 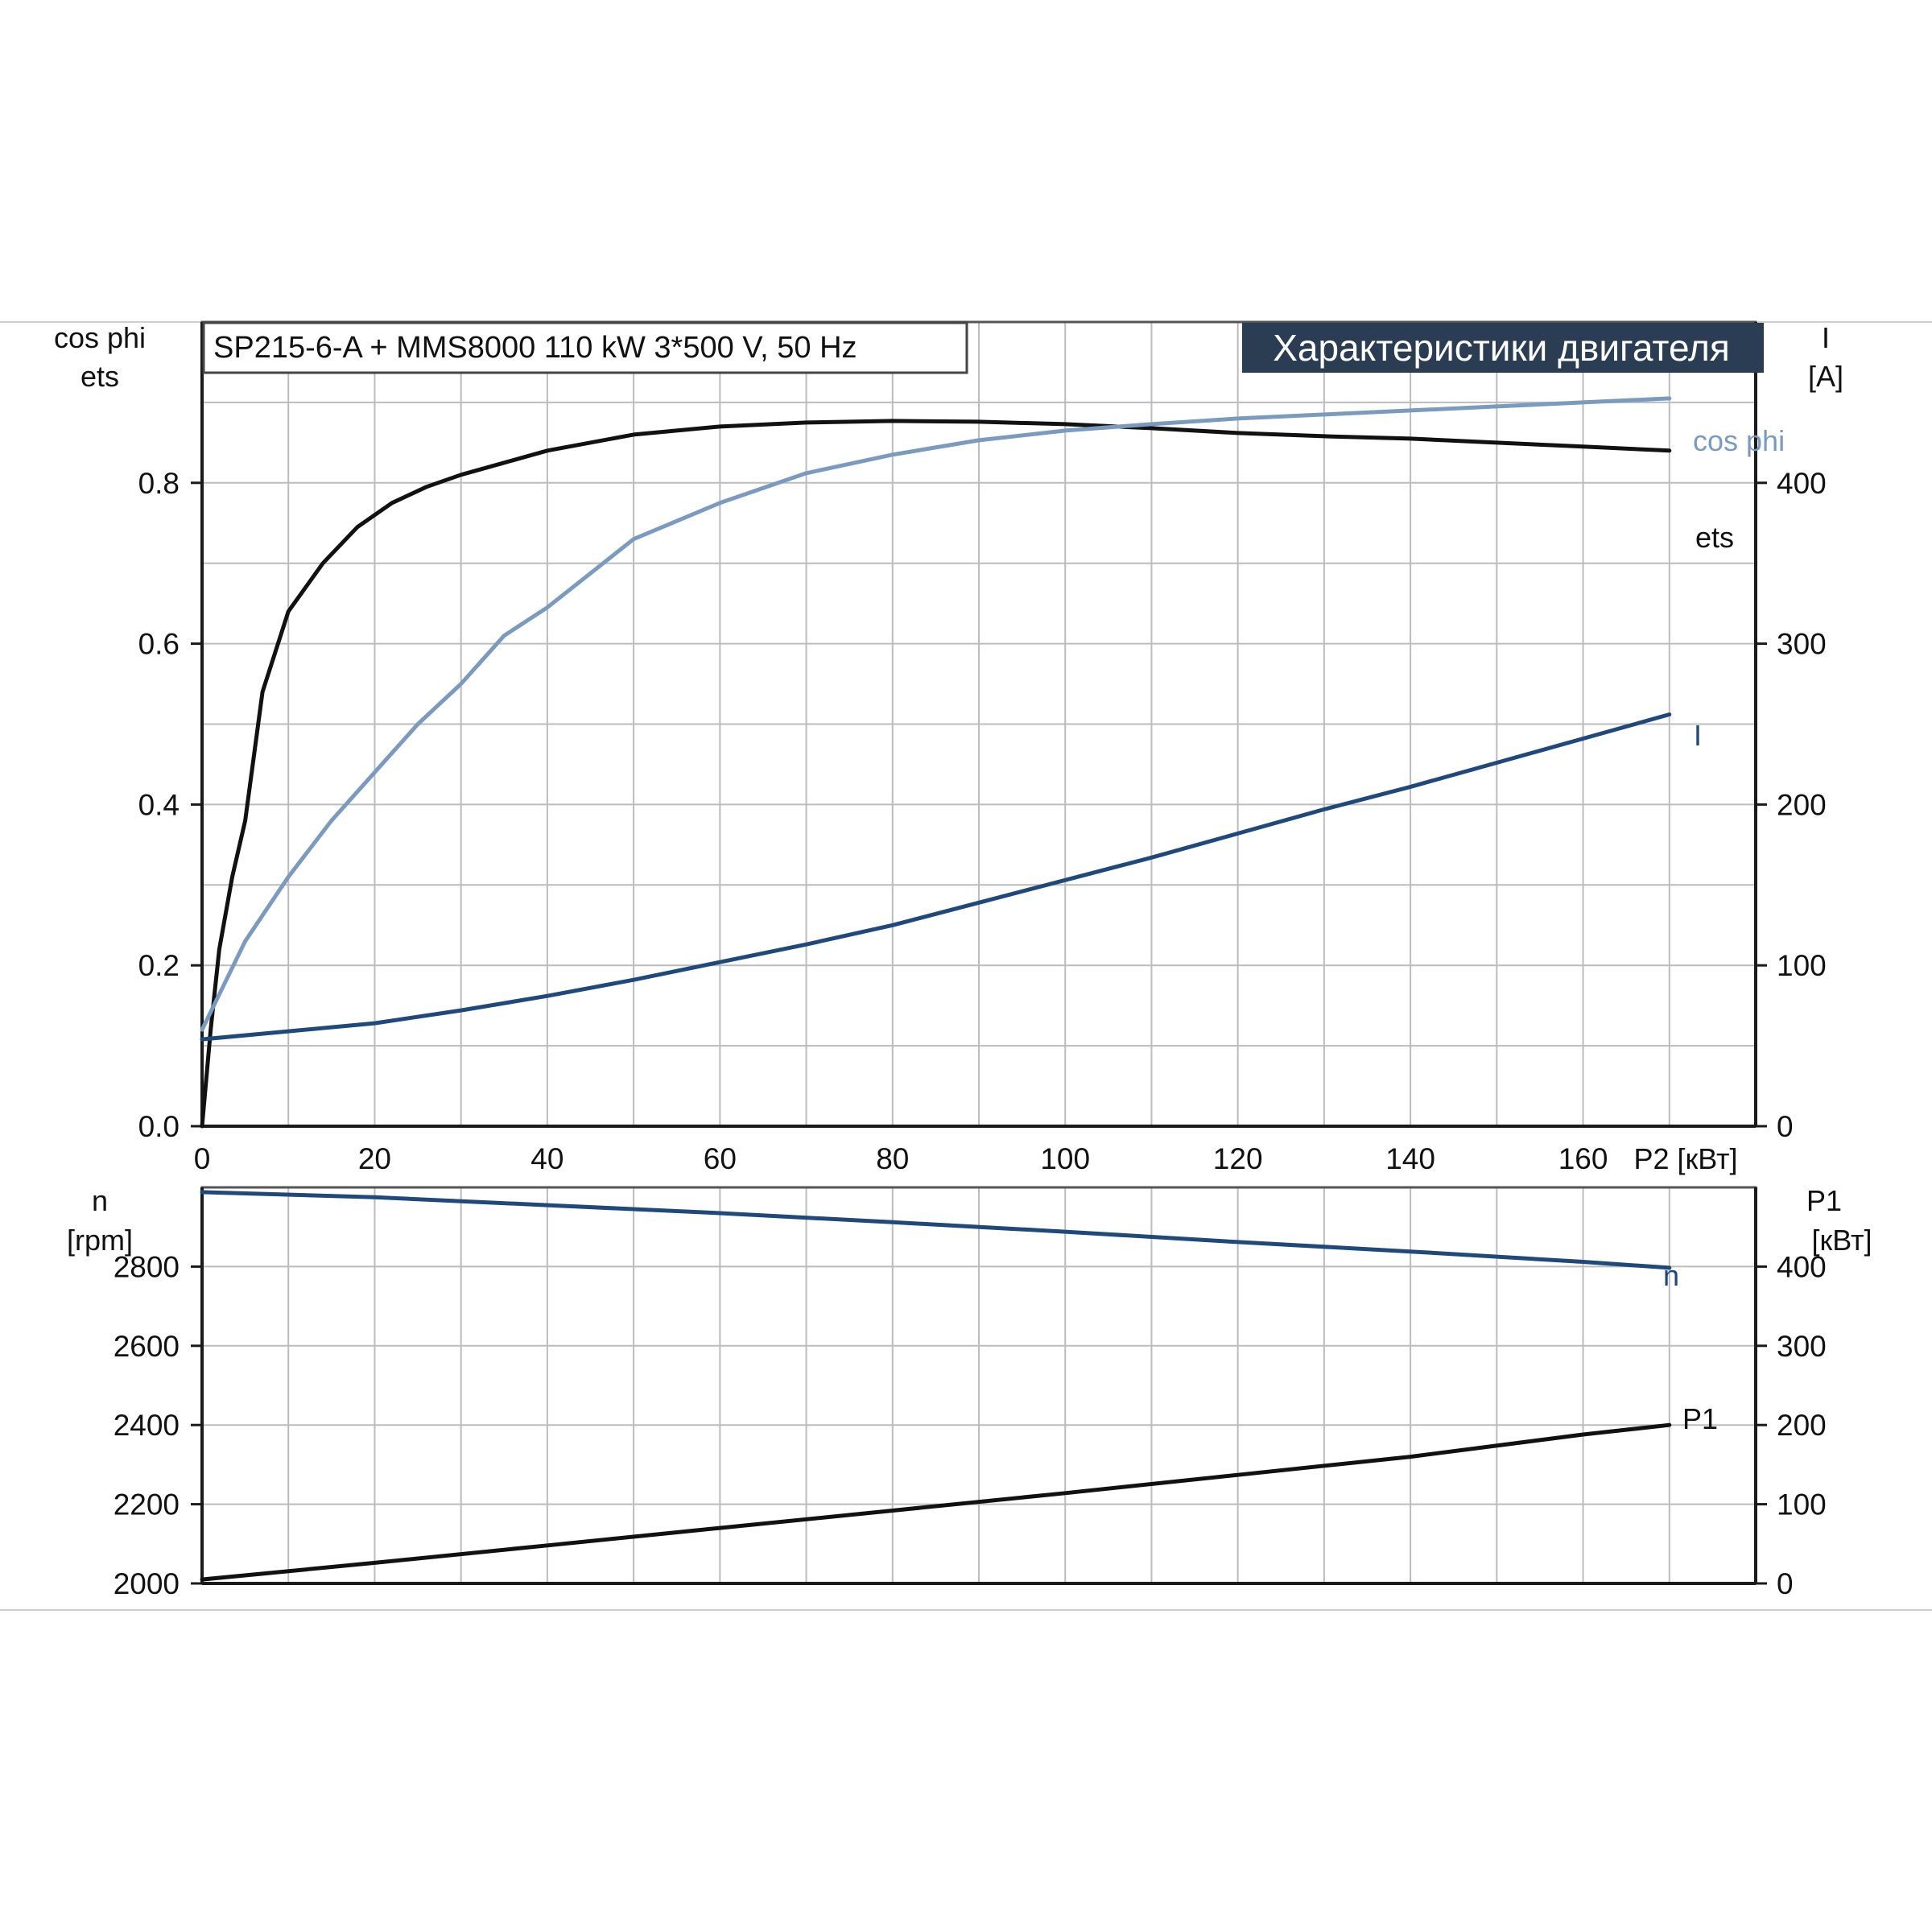 What do you see at coordinates (1825, 376) in the screenshot?
I see `right-axis-label-ampere-unit: [A]` at bounding box center [1825, 376].